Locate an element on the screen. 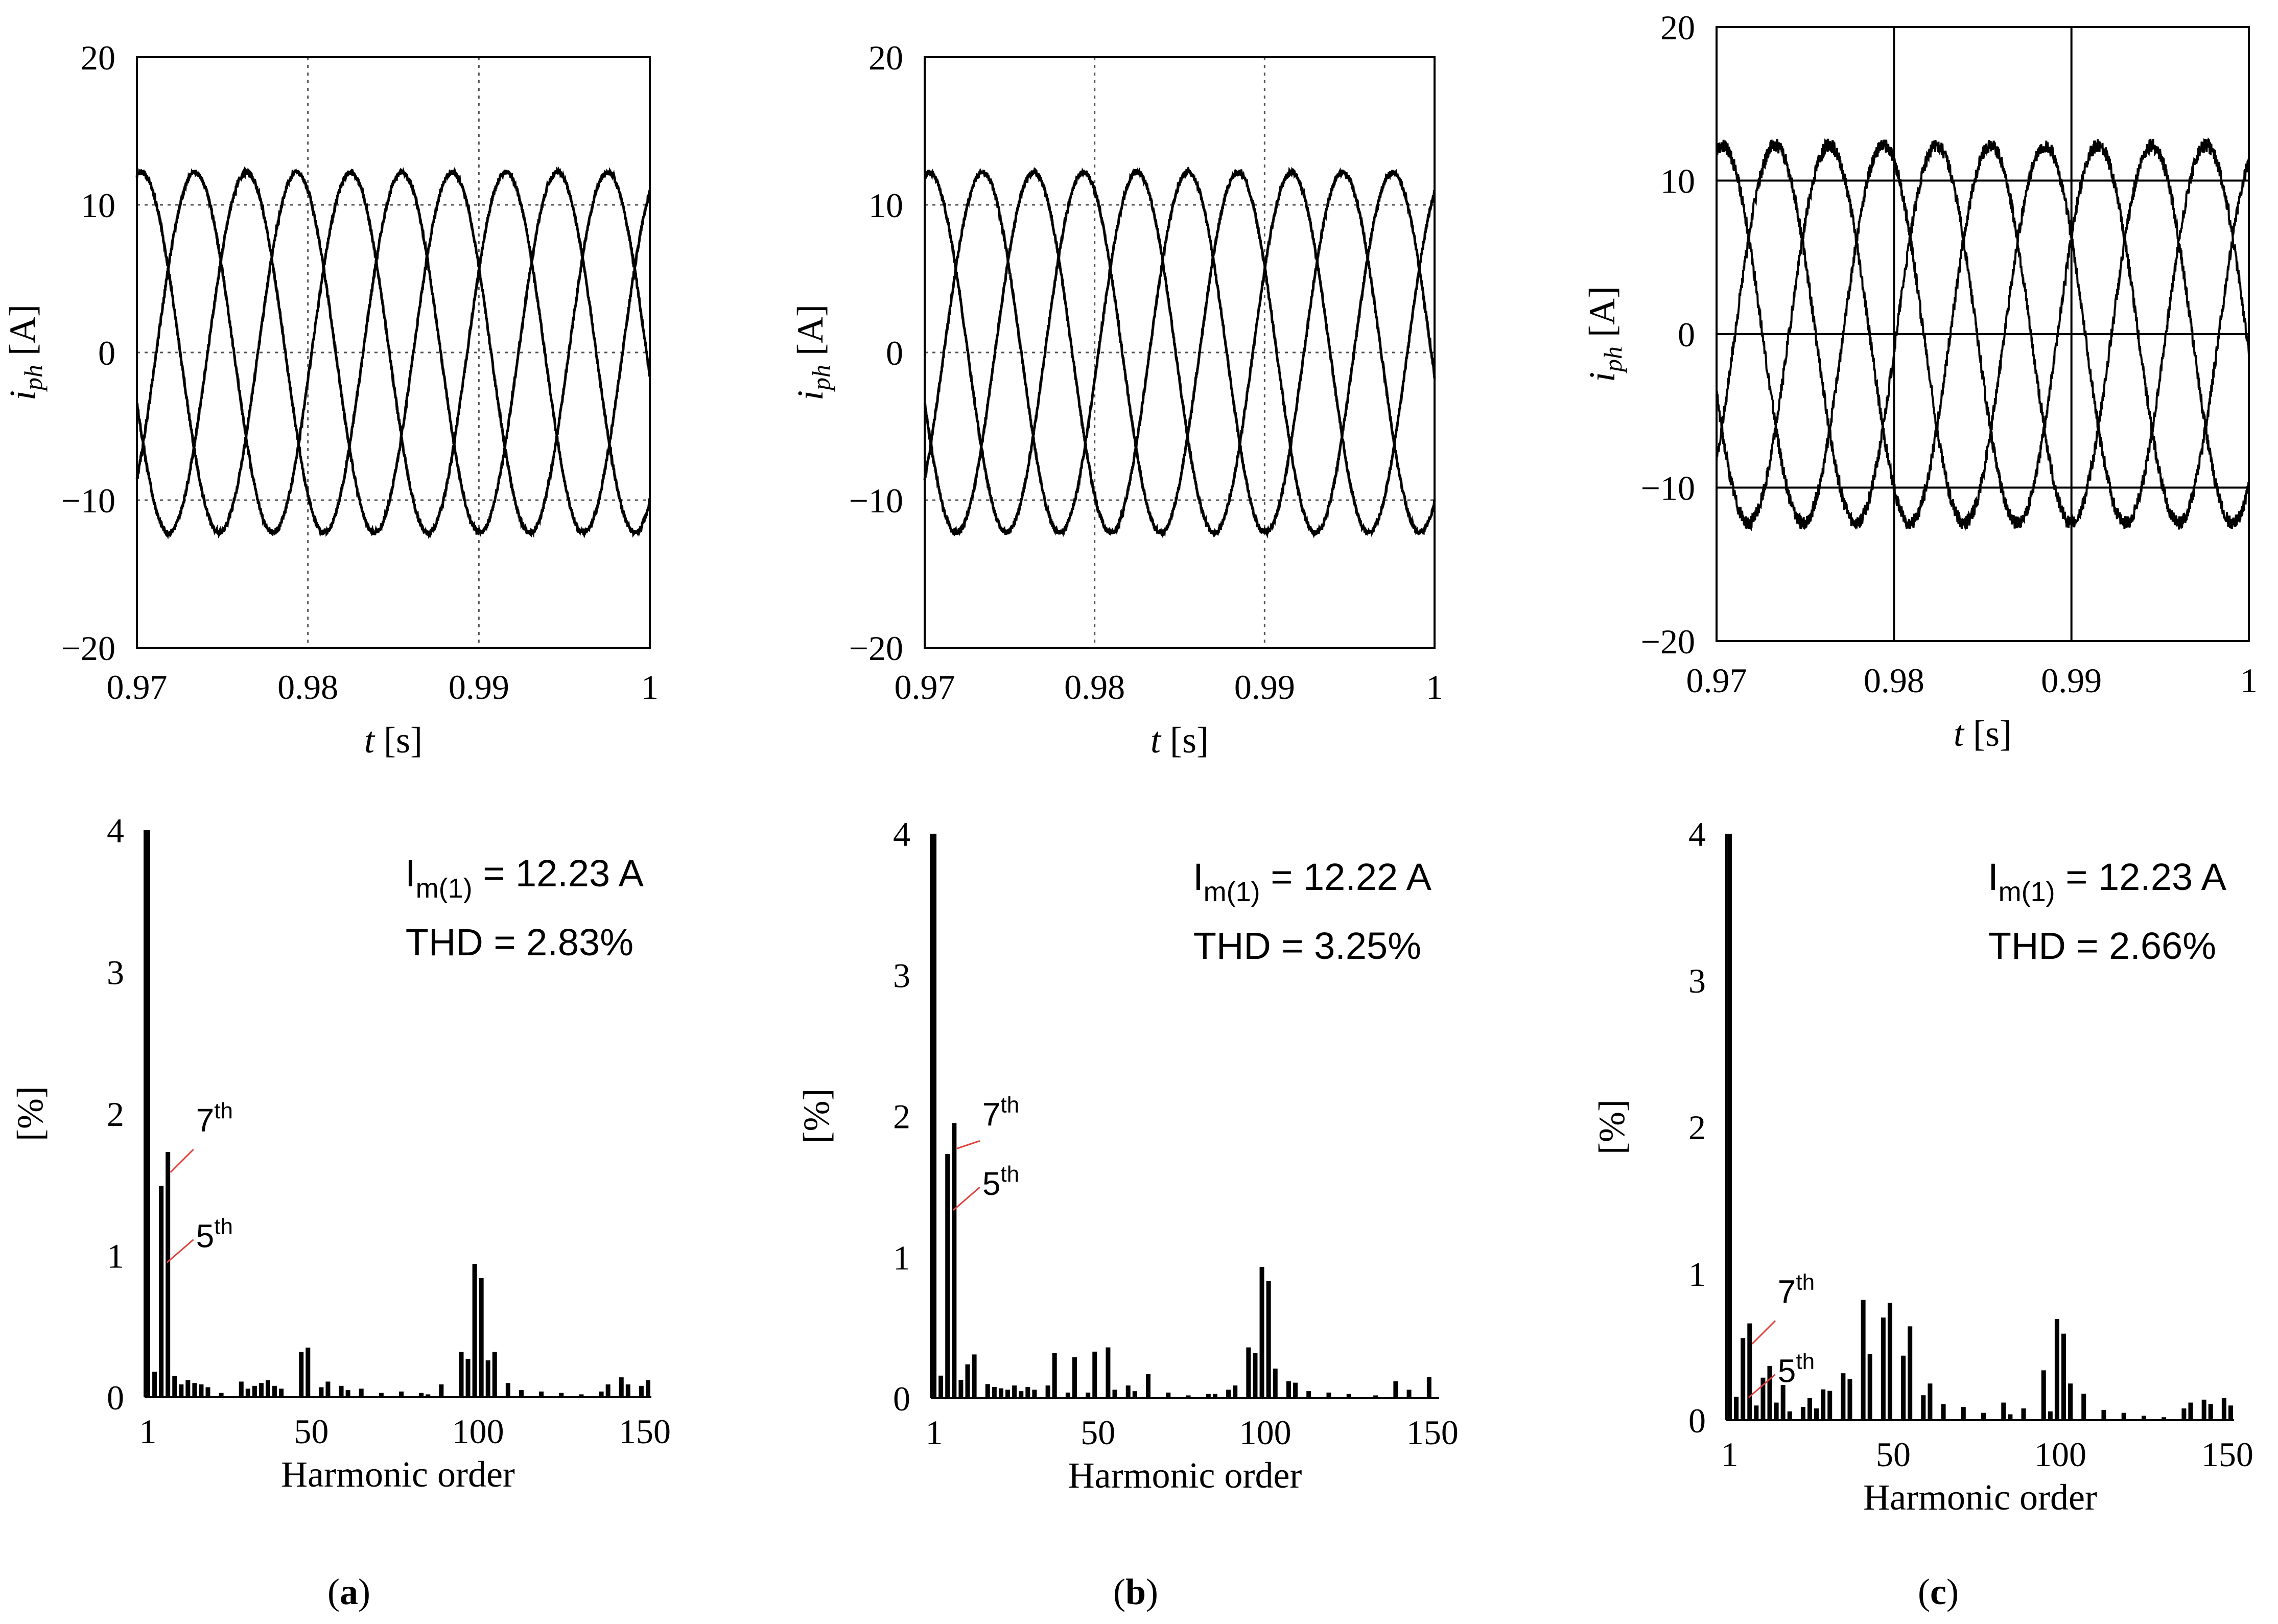 The width and height of the screenshot is (2278, 1624). axes-frame is located at coordinates (393, 352).